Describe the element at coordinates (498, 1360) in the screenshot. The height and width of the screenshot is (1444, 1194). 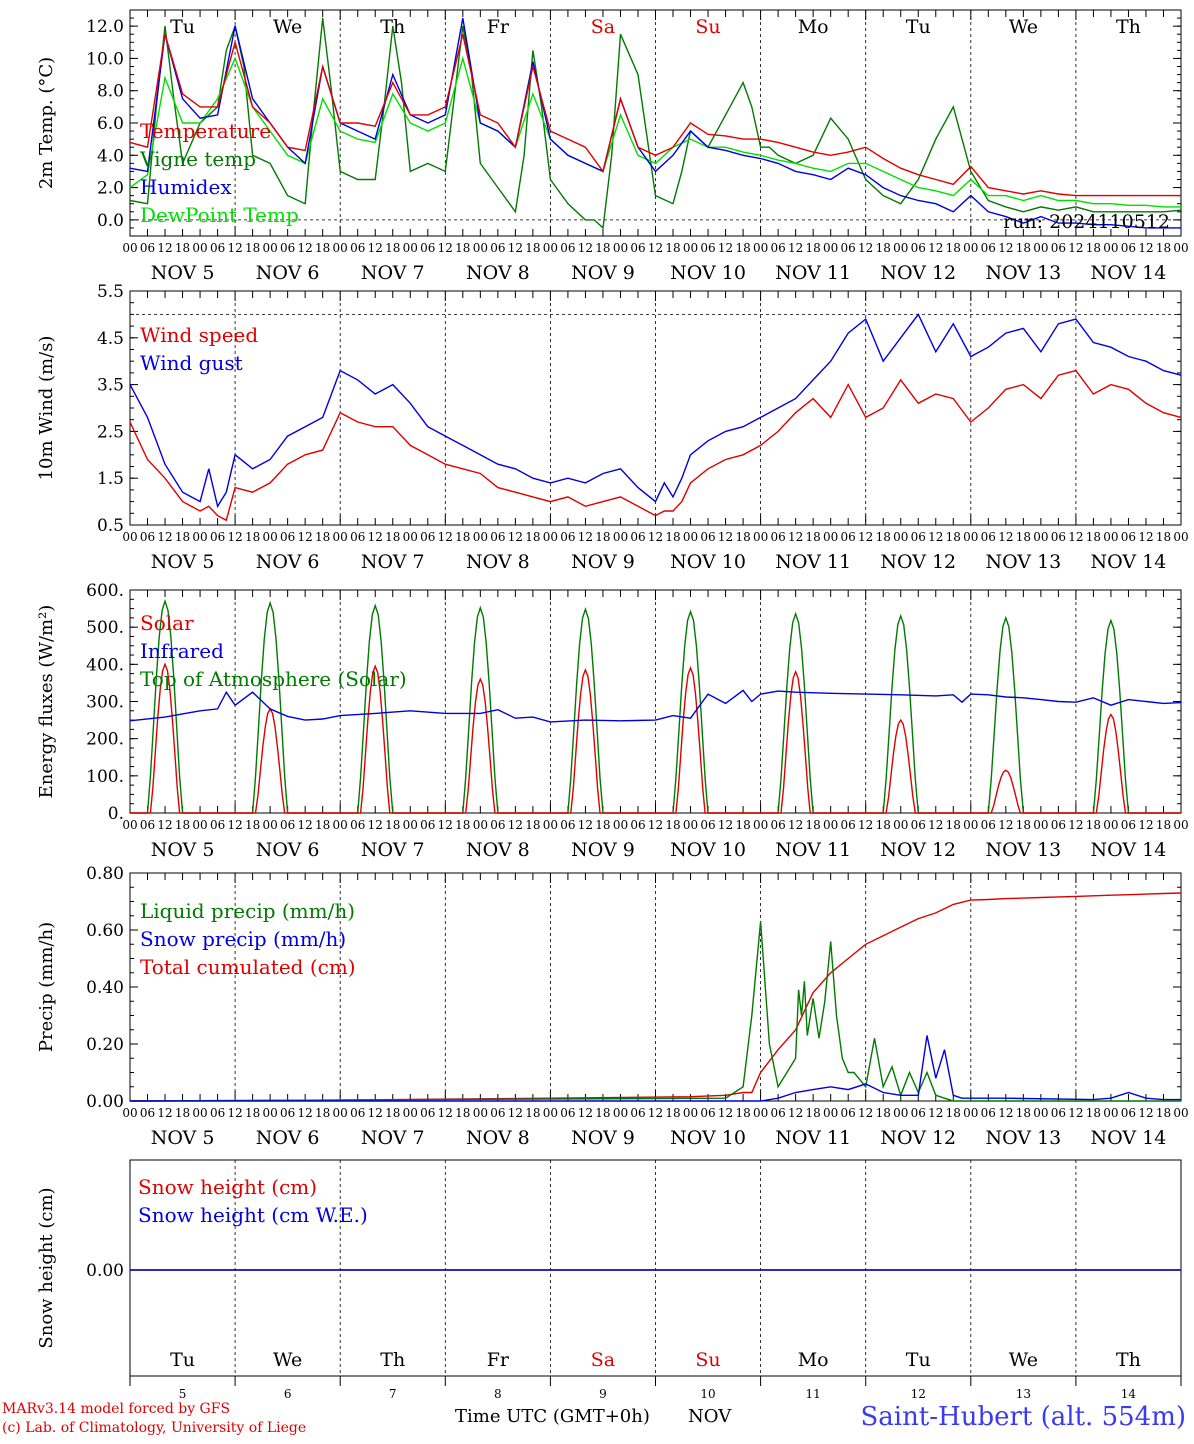
I see `weekday-label-bottom: Fr` at that location.